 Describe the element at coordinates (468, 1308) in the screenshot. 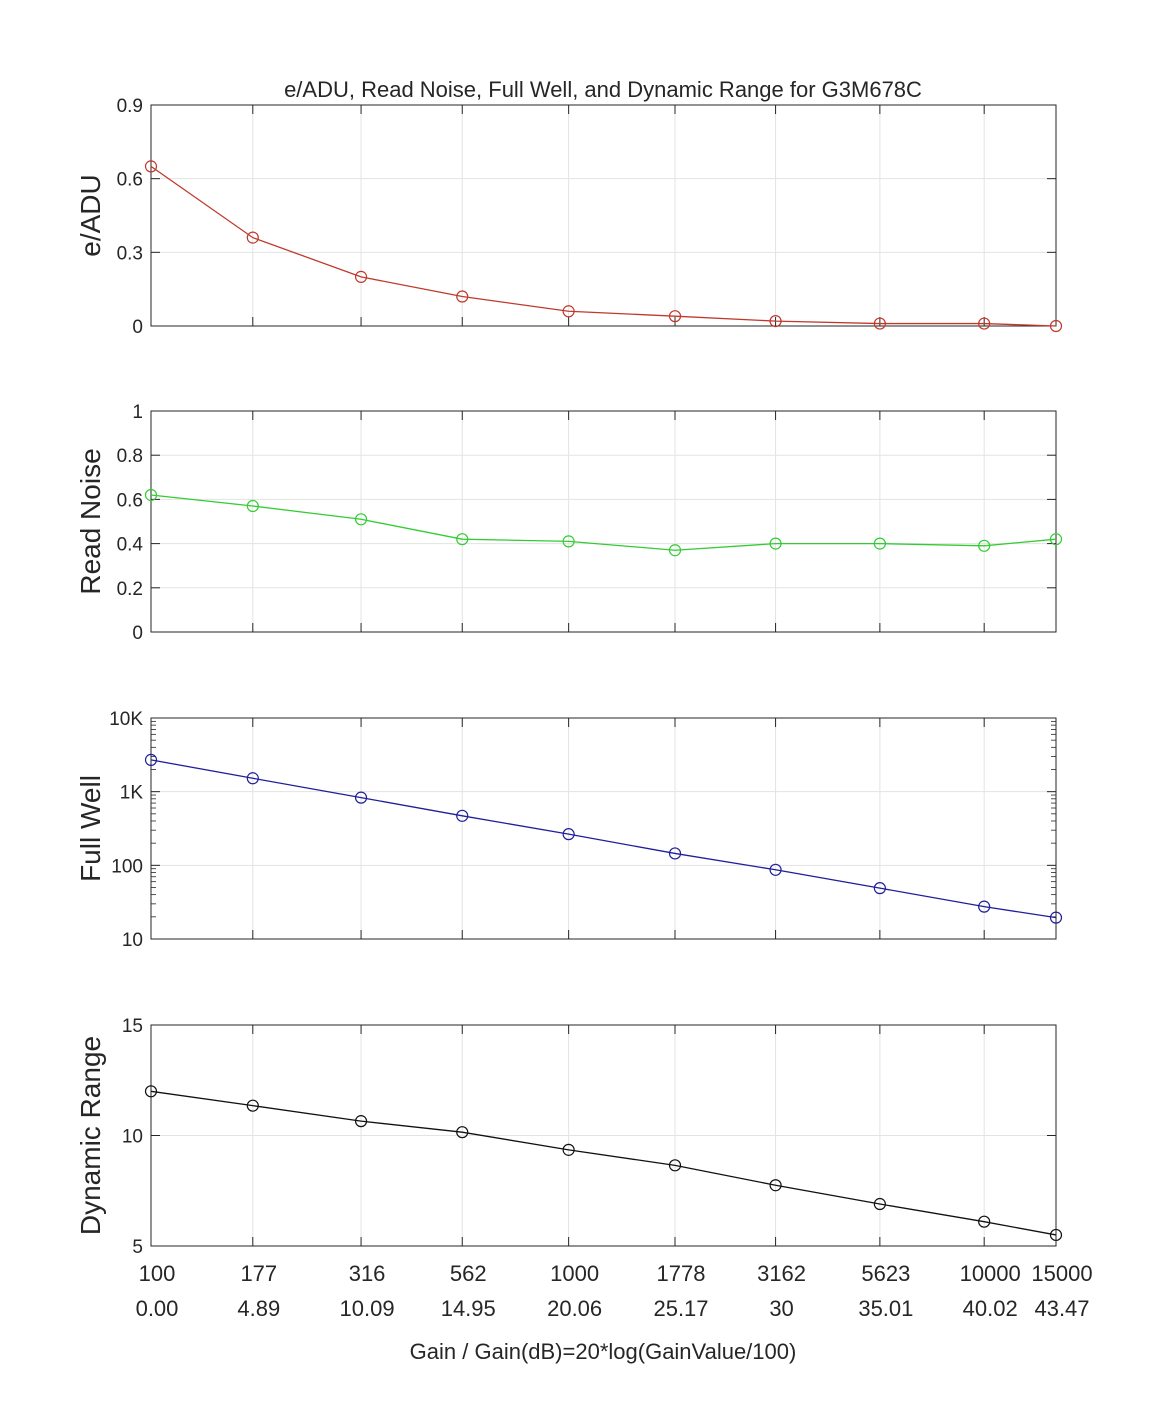

I see `x-tick-label-db: 14.95` at that location.